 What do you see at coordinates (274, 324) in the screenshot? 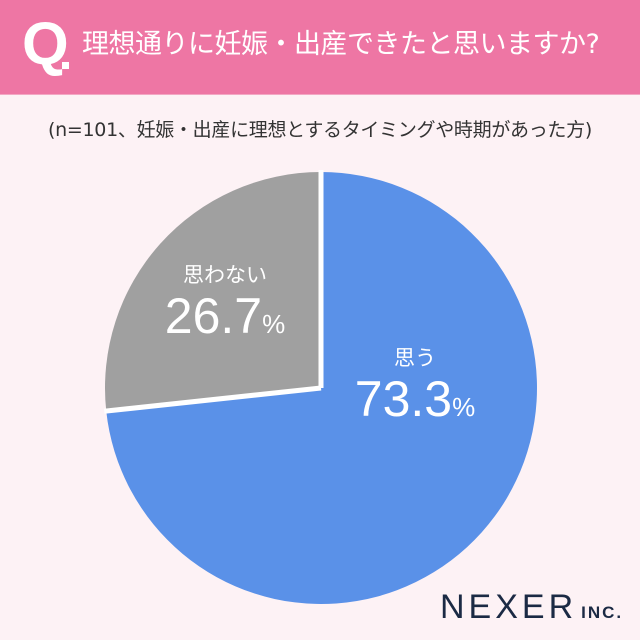
I see `label-no-percent: %` at bounding box center [274, 324].